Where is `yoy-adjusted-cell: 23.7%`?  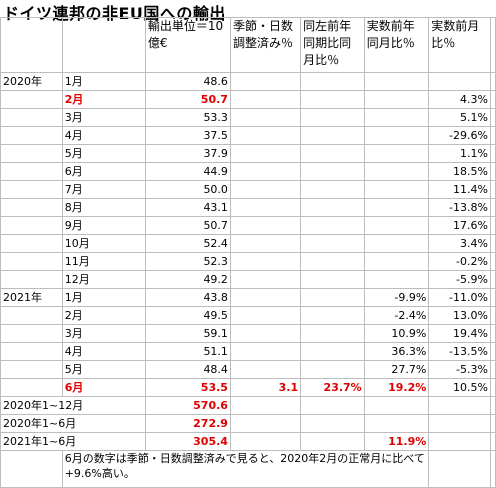 yoy-adjusted-cell: 23.7% is located at coordinates (332, 387).